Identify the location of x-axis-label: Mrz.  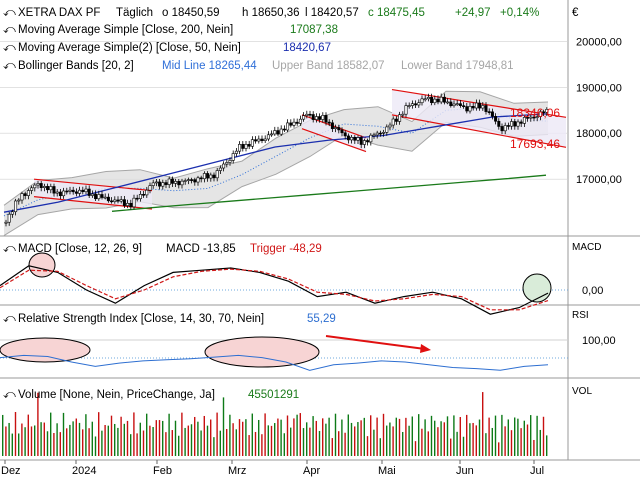
(237, 471).